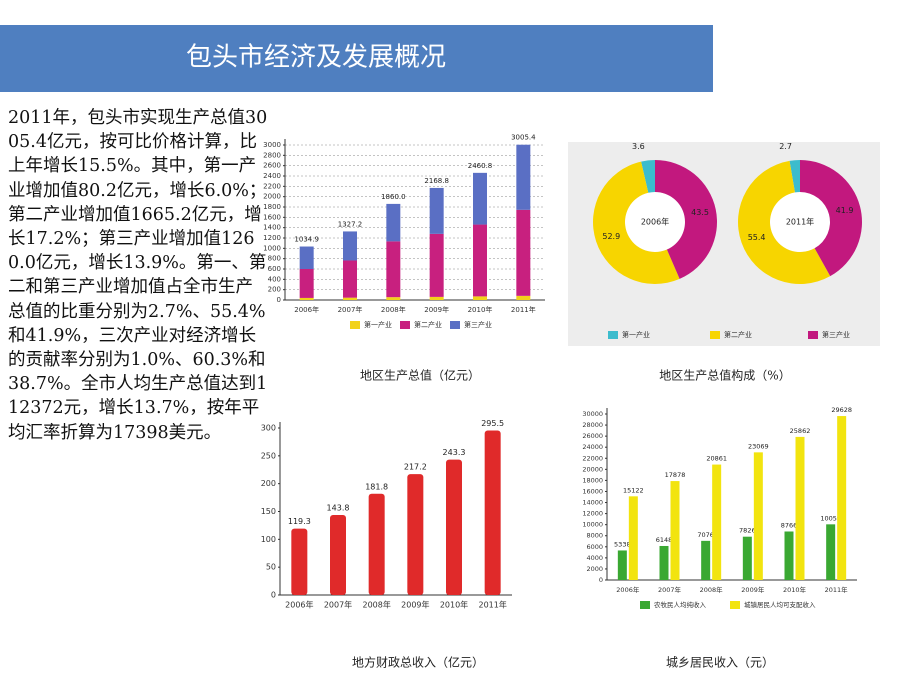 Image resolution: width=920 pixels, height=690 pixels. I want to click on y-tick-label: 2600, so click(272, 166).